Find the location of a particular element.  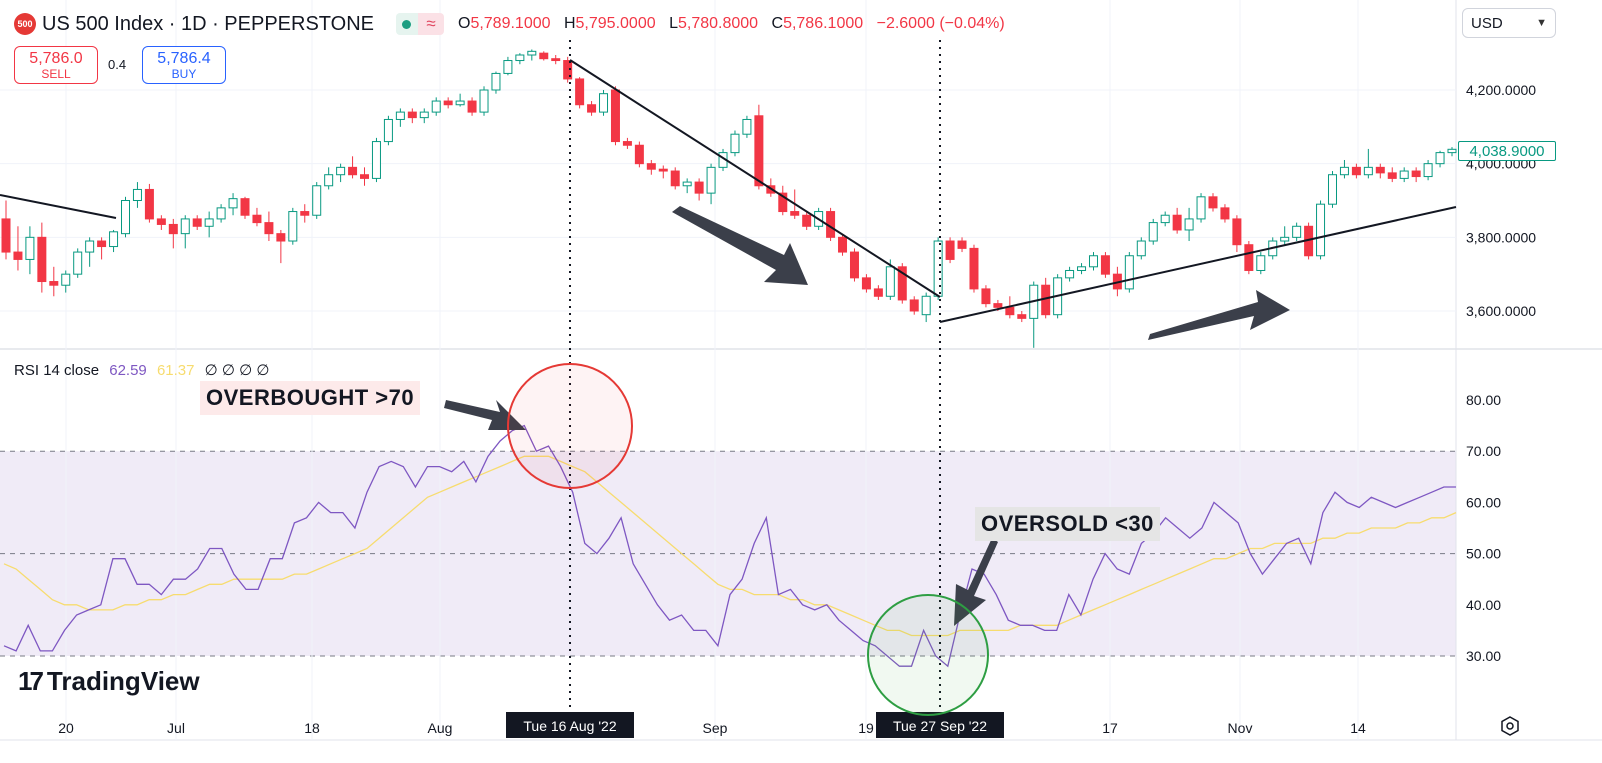

market-open-icon is located at coordinates (406, 24).